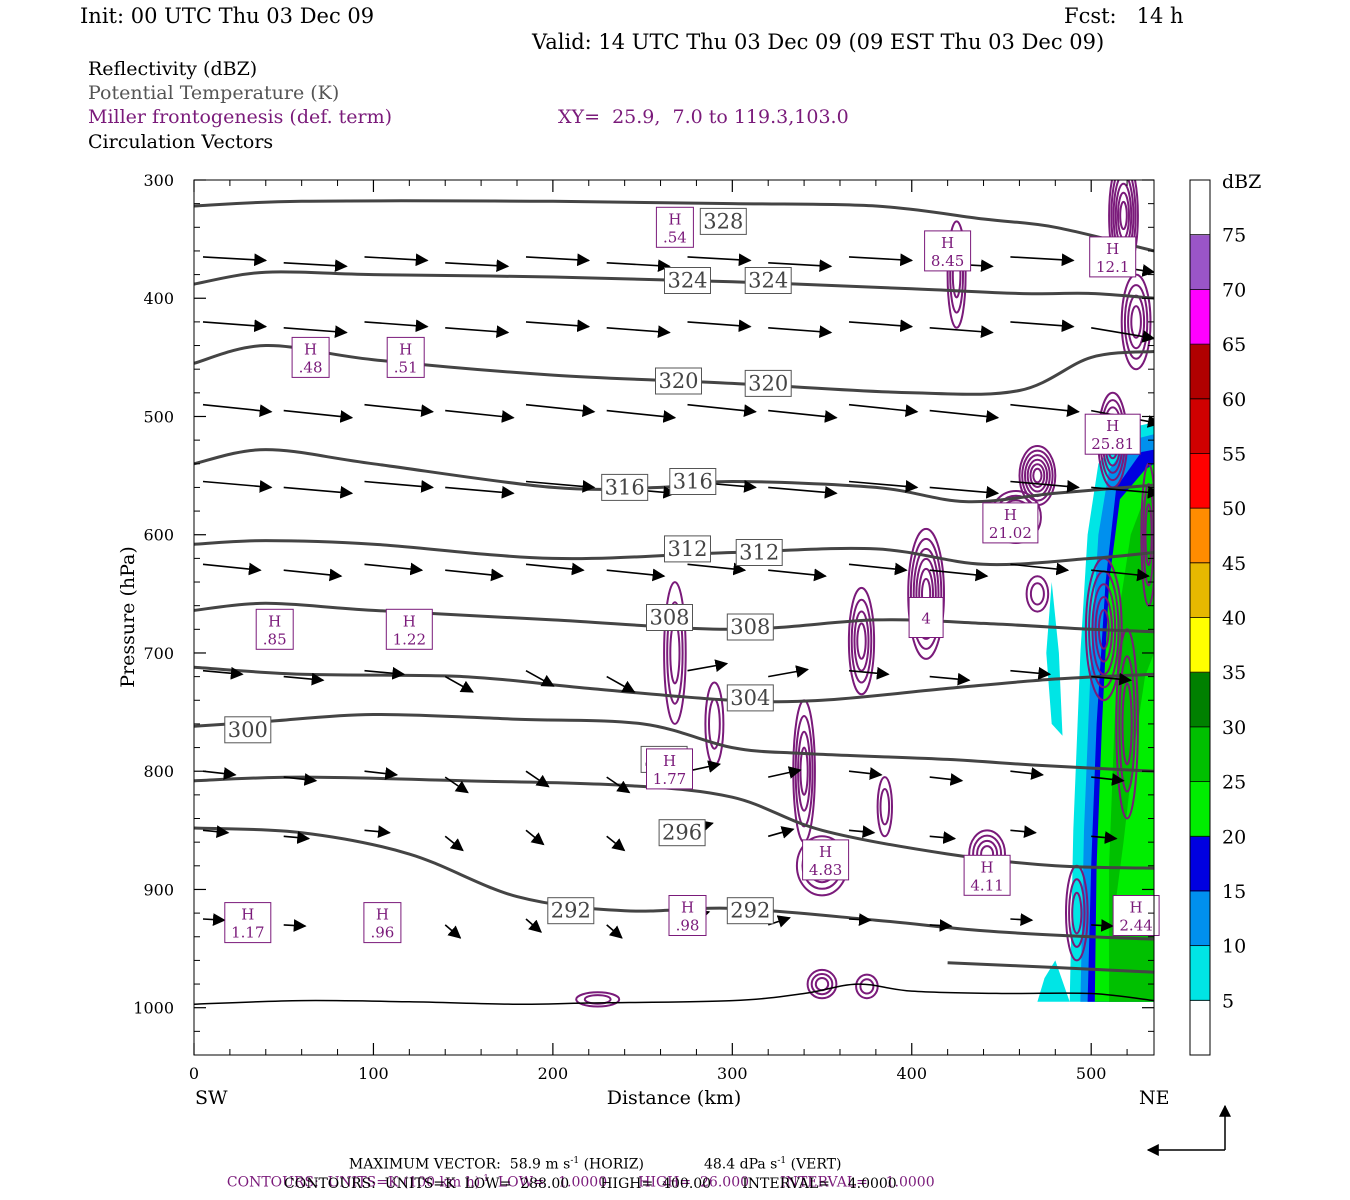 The width and height of the screenshot is (1350, 1200). I want to click on max-label-15: H, so click(382, 915).